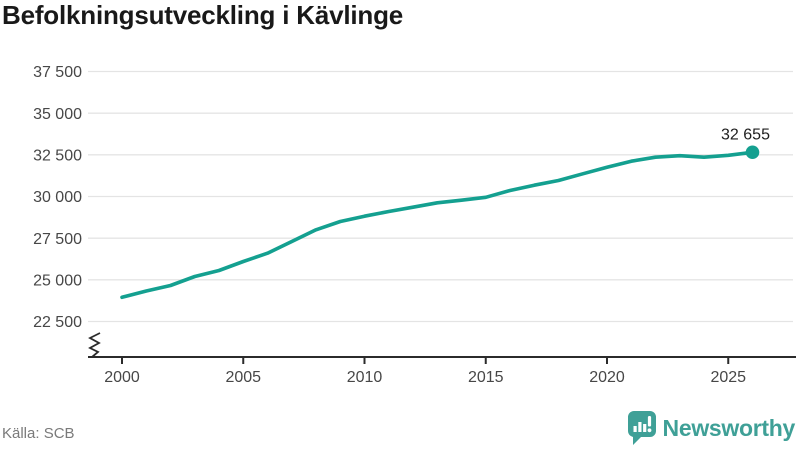 Image resolution: width=800 pixels, height=450 pixels. Describe the element at coordinates (642, 424) in the screenshot. I see `logo-bars` at that location.